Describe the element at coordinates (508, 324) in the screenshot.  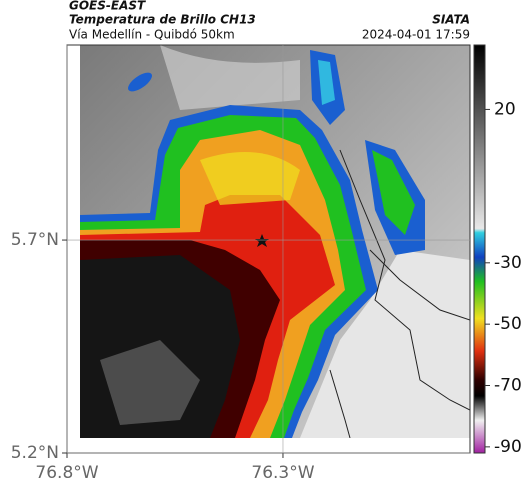
I see `colorbar-tick-label: -50` at that location.